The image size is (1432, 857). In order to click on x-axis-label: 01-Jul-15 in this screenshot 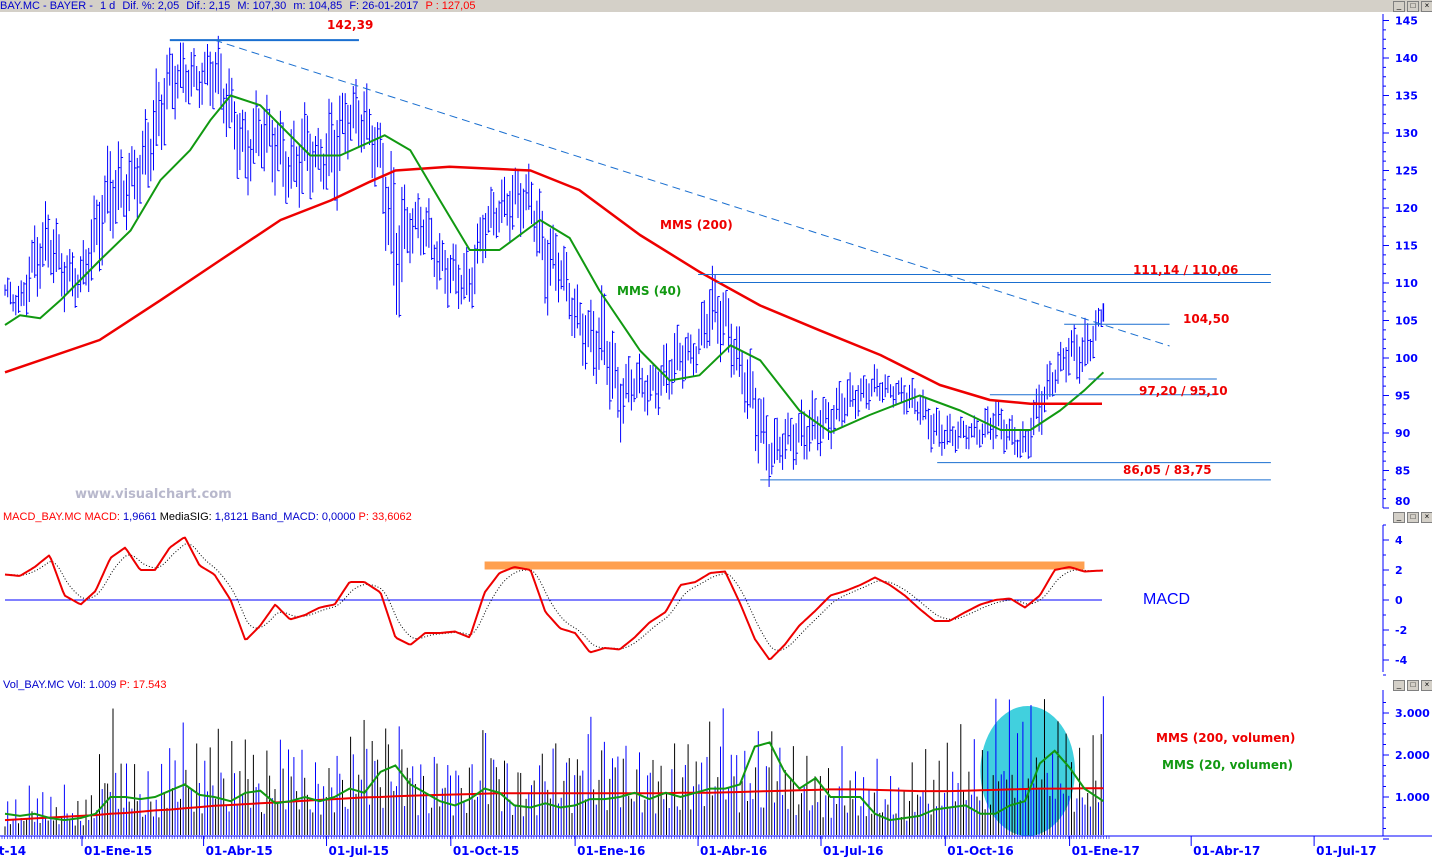, I will do `click(359, 850)`.